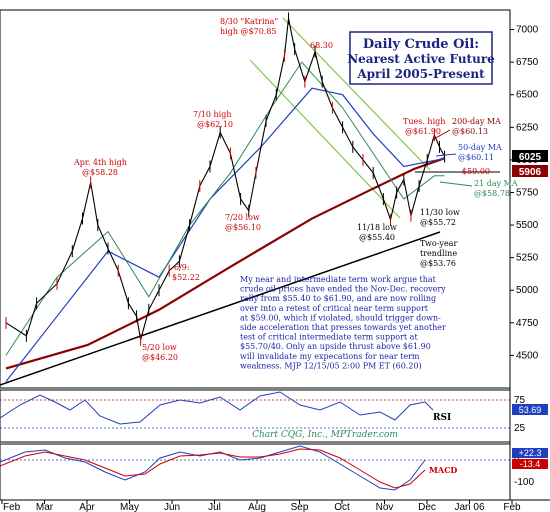  Describe the element at coordinates (321, 45) in the screenshot. I see `sep-label: 68.30` at that location.